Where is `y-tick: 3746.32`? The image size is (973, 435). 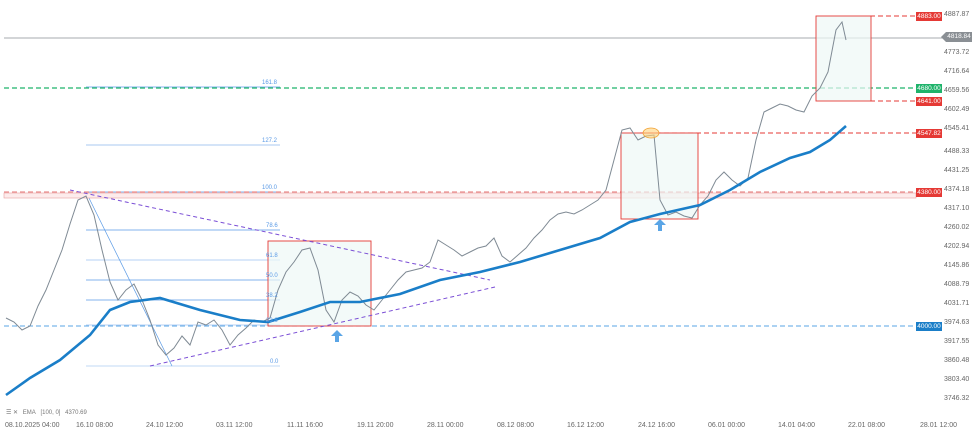 y-tick: 3746.32 is located at coordinates (957, 398).